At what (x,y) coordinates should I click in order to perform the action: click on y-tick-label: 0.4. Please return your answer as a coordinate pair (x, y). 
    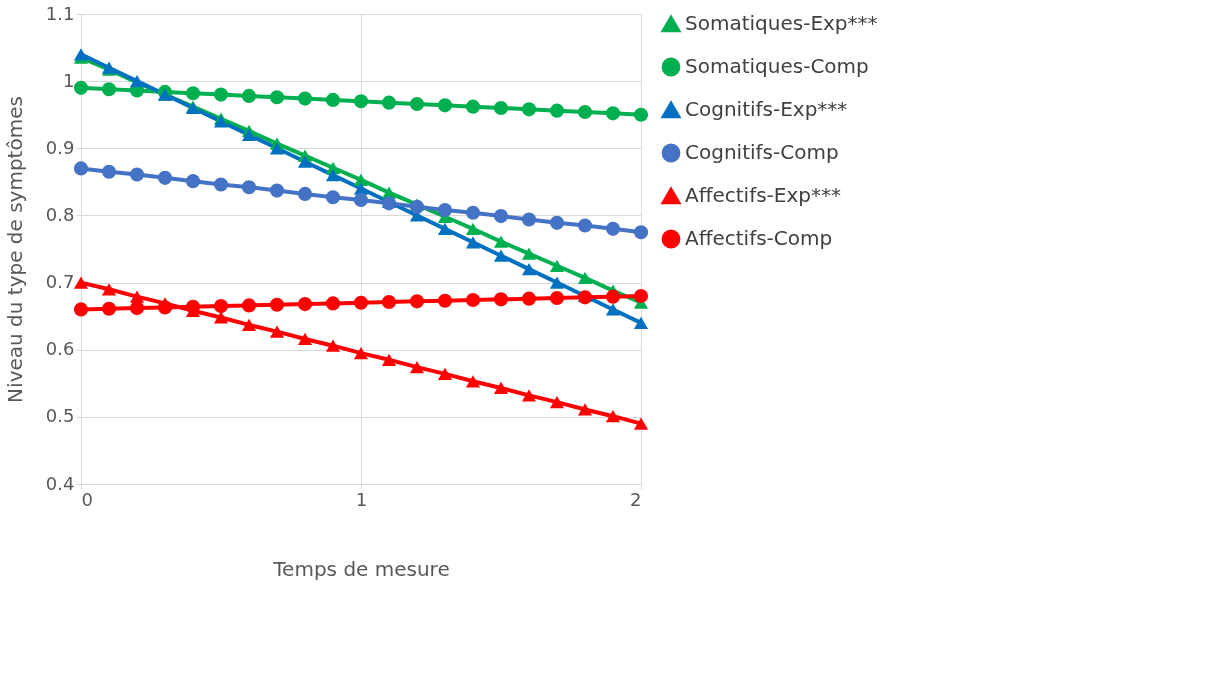
    Looking at the image, I should click on (60, 483).